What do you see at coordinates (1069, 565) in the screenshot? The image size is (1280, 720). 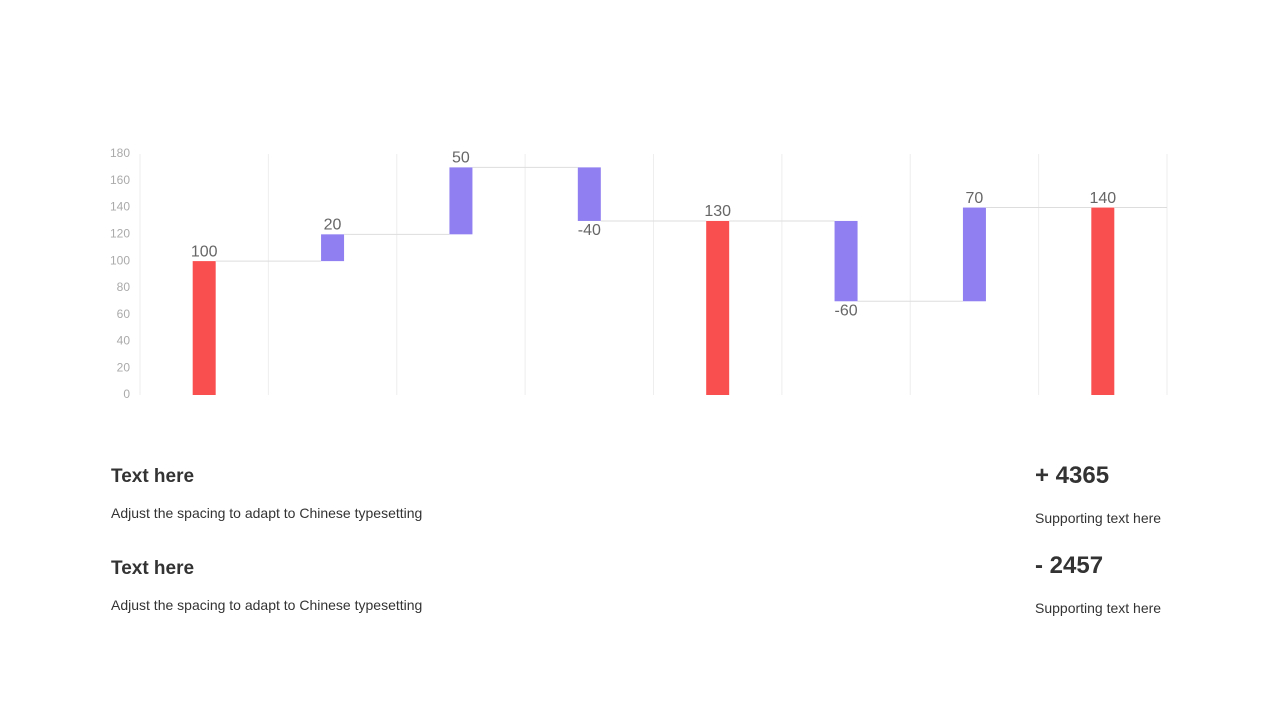 I see `item-figure: - 2457` at bounding box center [1069, 565].